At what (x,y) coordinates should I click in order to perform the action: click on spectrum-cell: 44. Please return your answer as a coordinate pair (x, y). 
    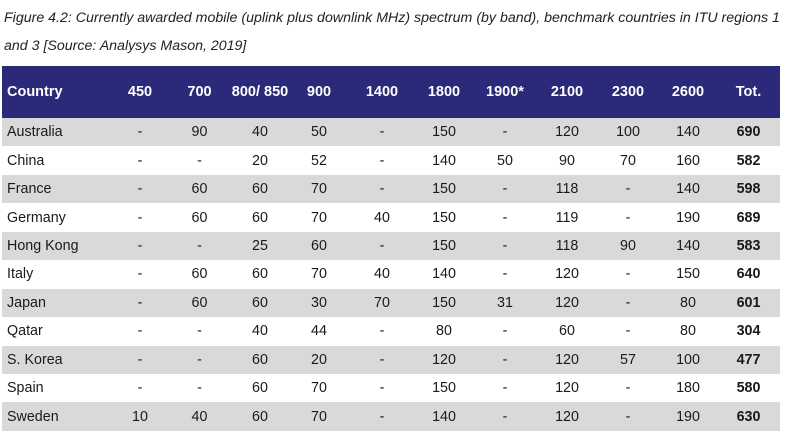
    Looking at the image, I should click on (319, 331).